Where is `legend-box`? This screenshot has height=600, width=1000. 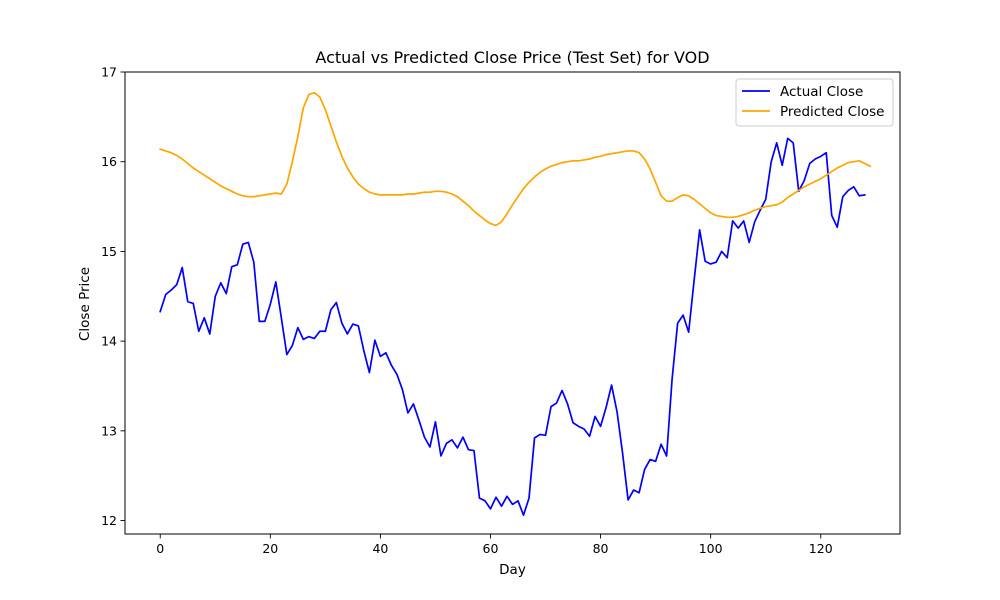 legend-box is located at coordinates (814, 102).